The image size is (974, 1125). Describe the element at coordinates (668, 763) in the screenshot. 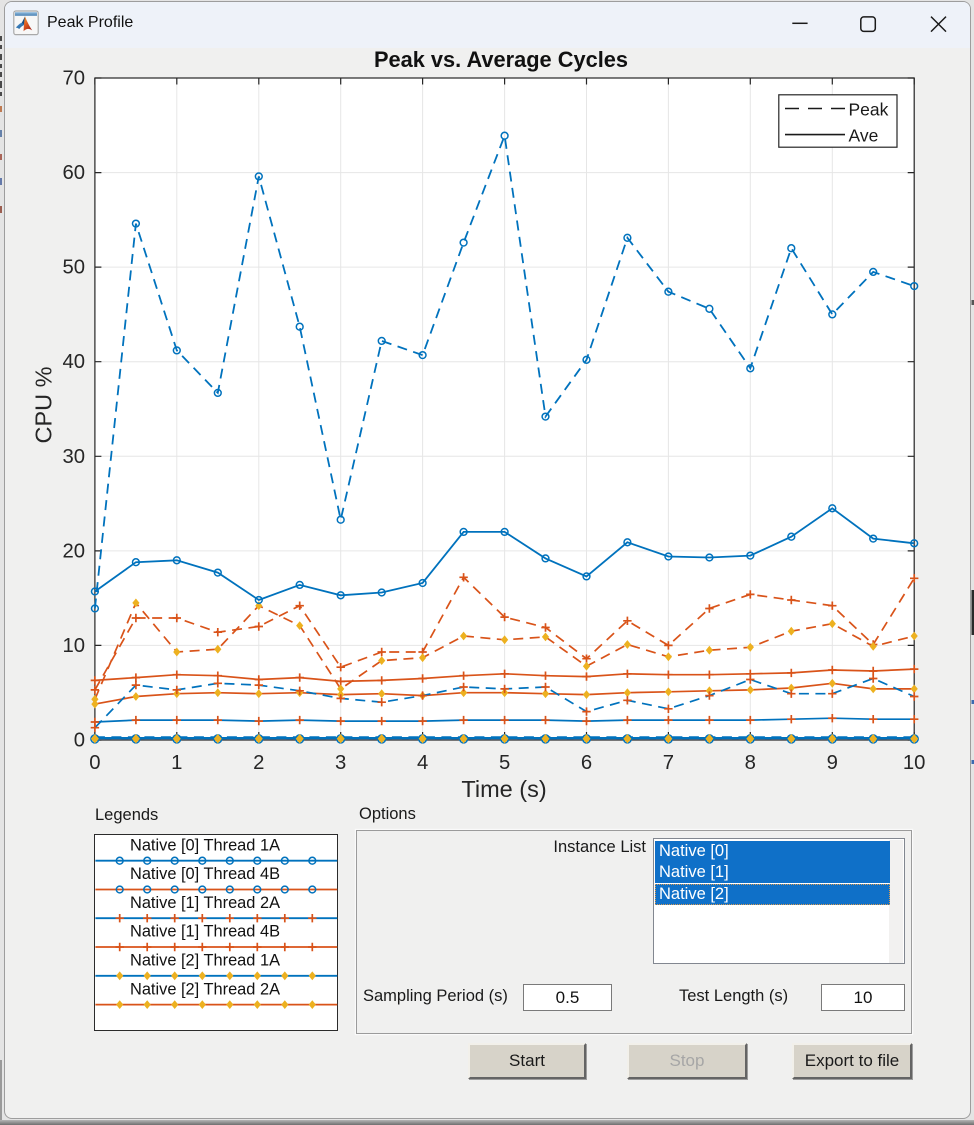

I see `svg-text: 7` at that location.